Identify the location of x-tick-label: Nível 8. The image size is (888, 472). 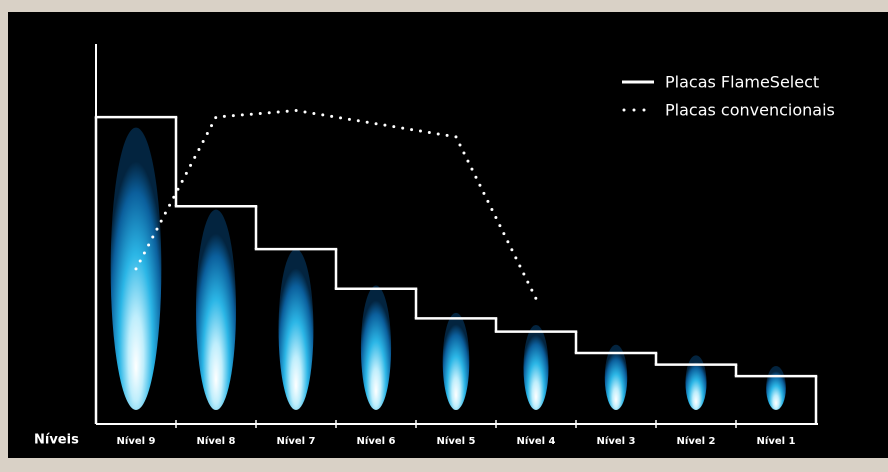
(216, 441).